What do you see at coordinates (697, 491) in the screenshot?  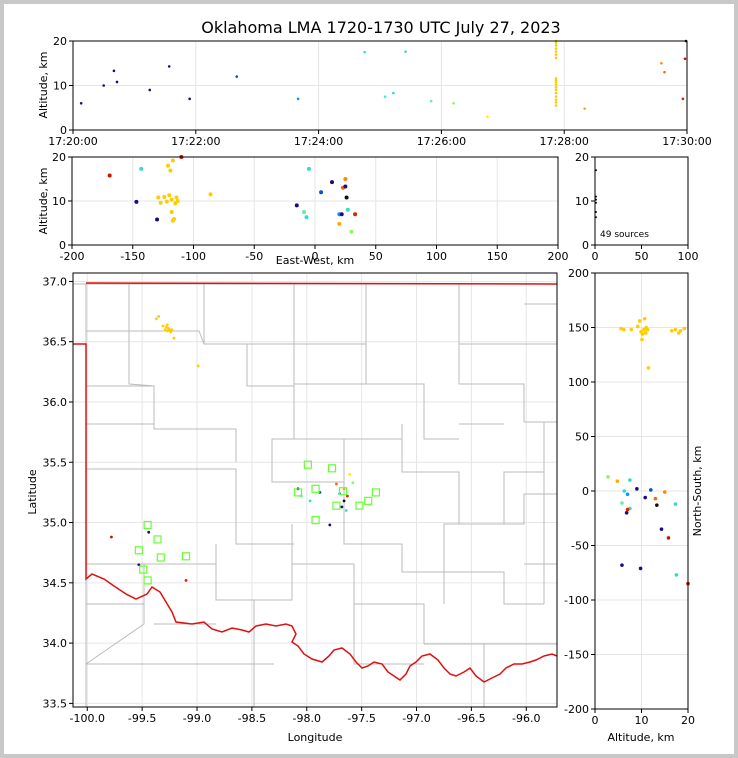 I see `ns-height-ylabel: North-South, km` at bounding box center [697, 491].